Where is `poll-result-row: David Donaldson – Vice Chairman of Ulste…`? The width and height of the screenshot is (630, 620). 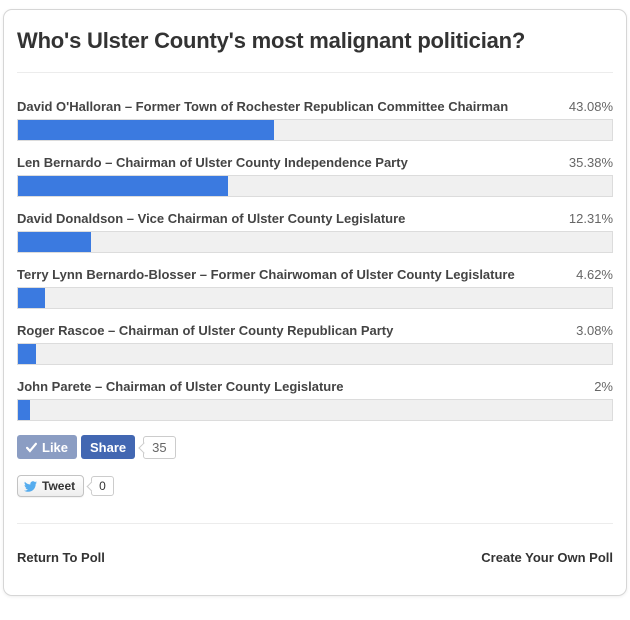
poll-result-row: David Donaldson – Vice Chairman of Ulste… is located at coordinates (315, 232).